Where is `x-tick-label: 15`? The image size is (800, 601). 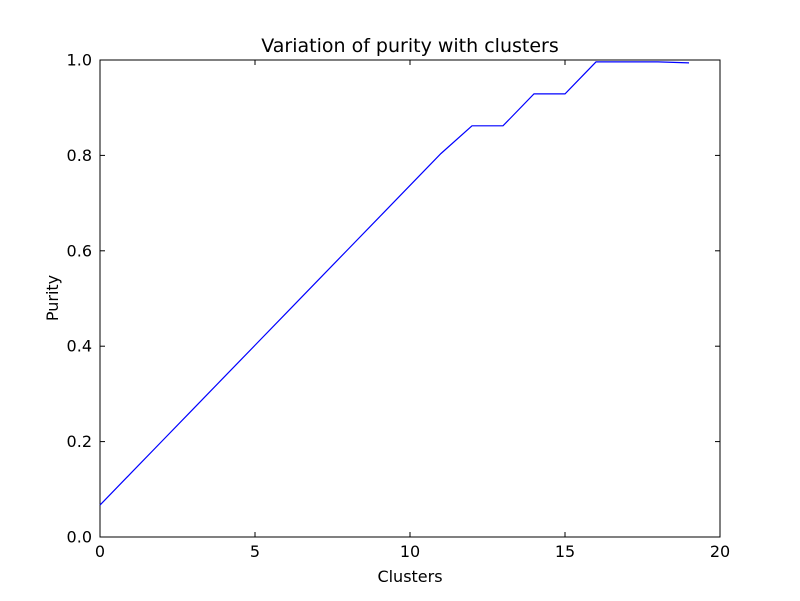
x-tick-label: 15 is located at coordinates (565, 551).